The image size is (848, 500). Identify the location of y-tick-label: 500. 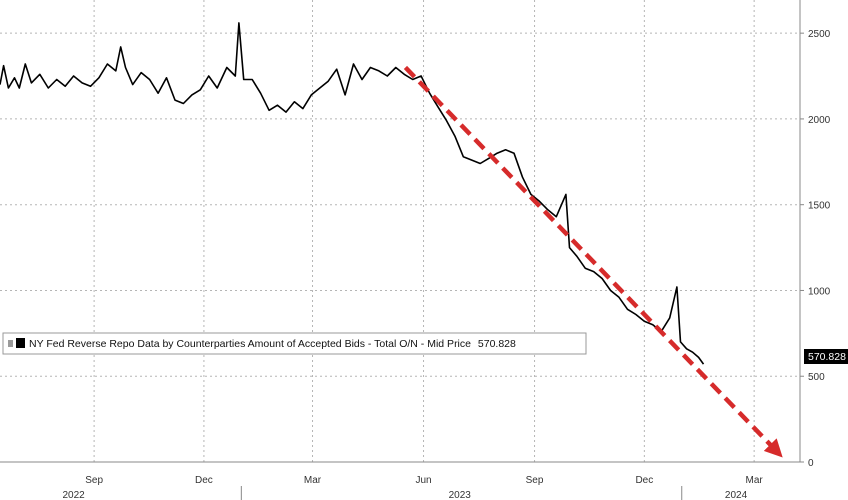
(816, 377).